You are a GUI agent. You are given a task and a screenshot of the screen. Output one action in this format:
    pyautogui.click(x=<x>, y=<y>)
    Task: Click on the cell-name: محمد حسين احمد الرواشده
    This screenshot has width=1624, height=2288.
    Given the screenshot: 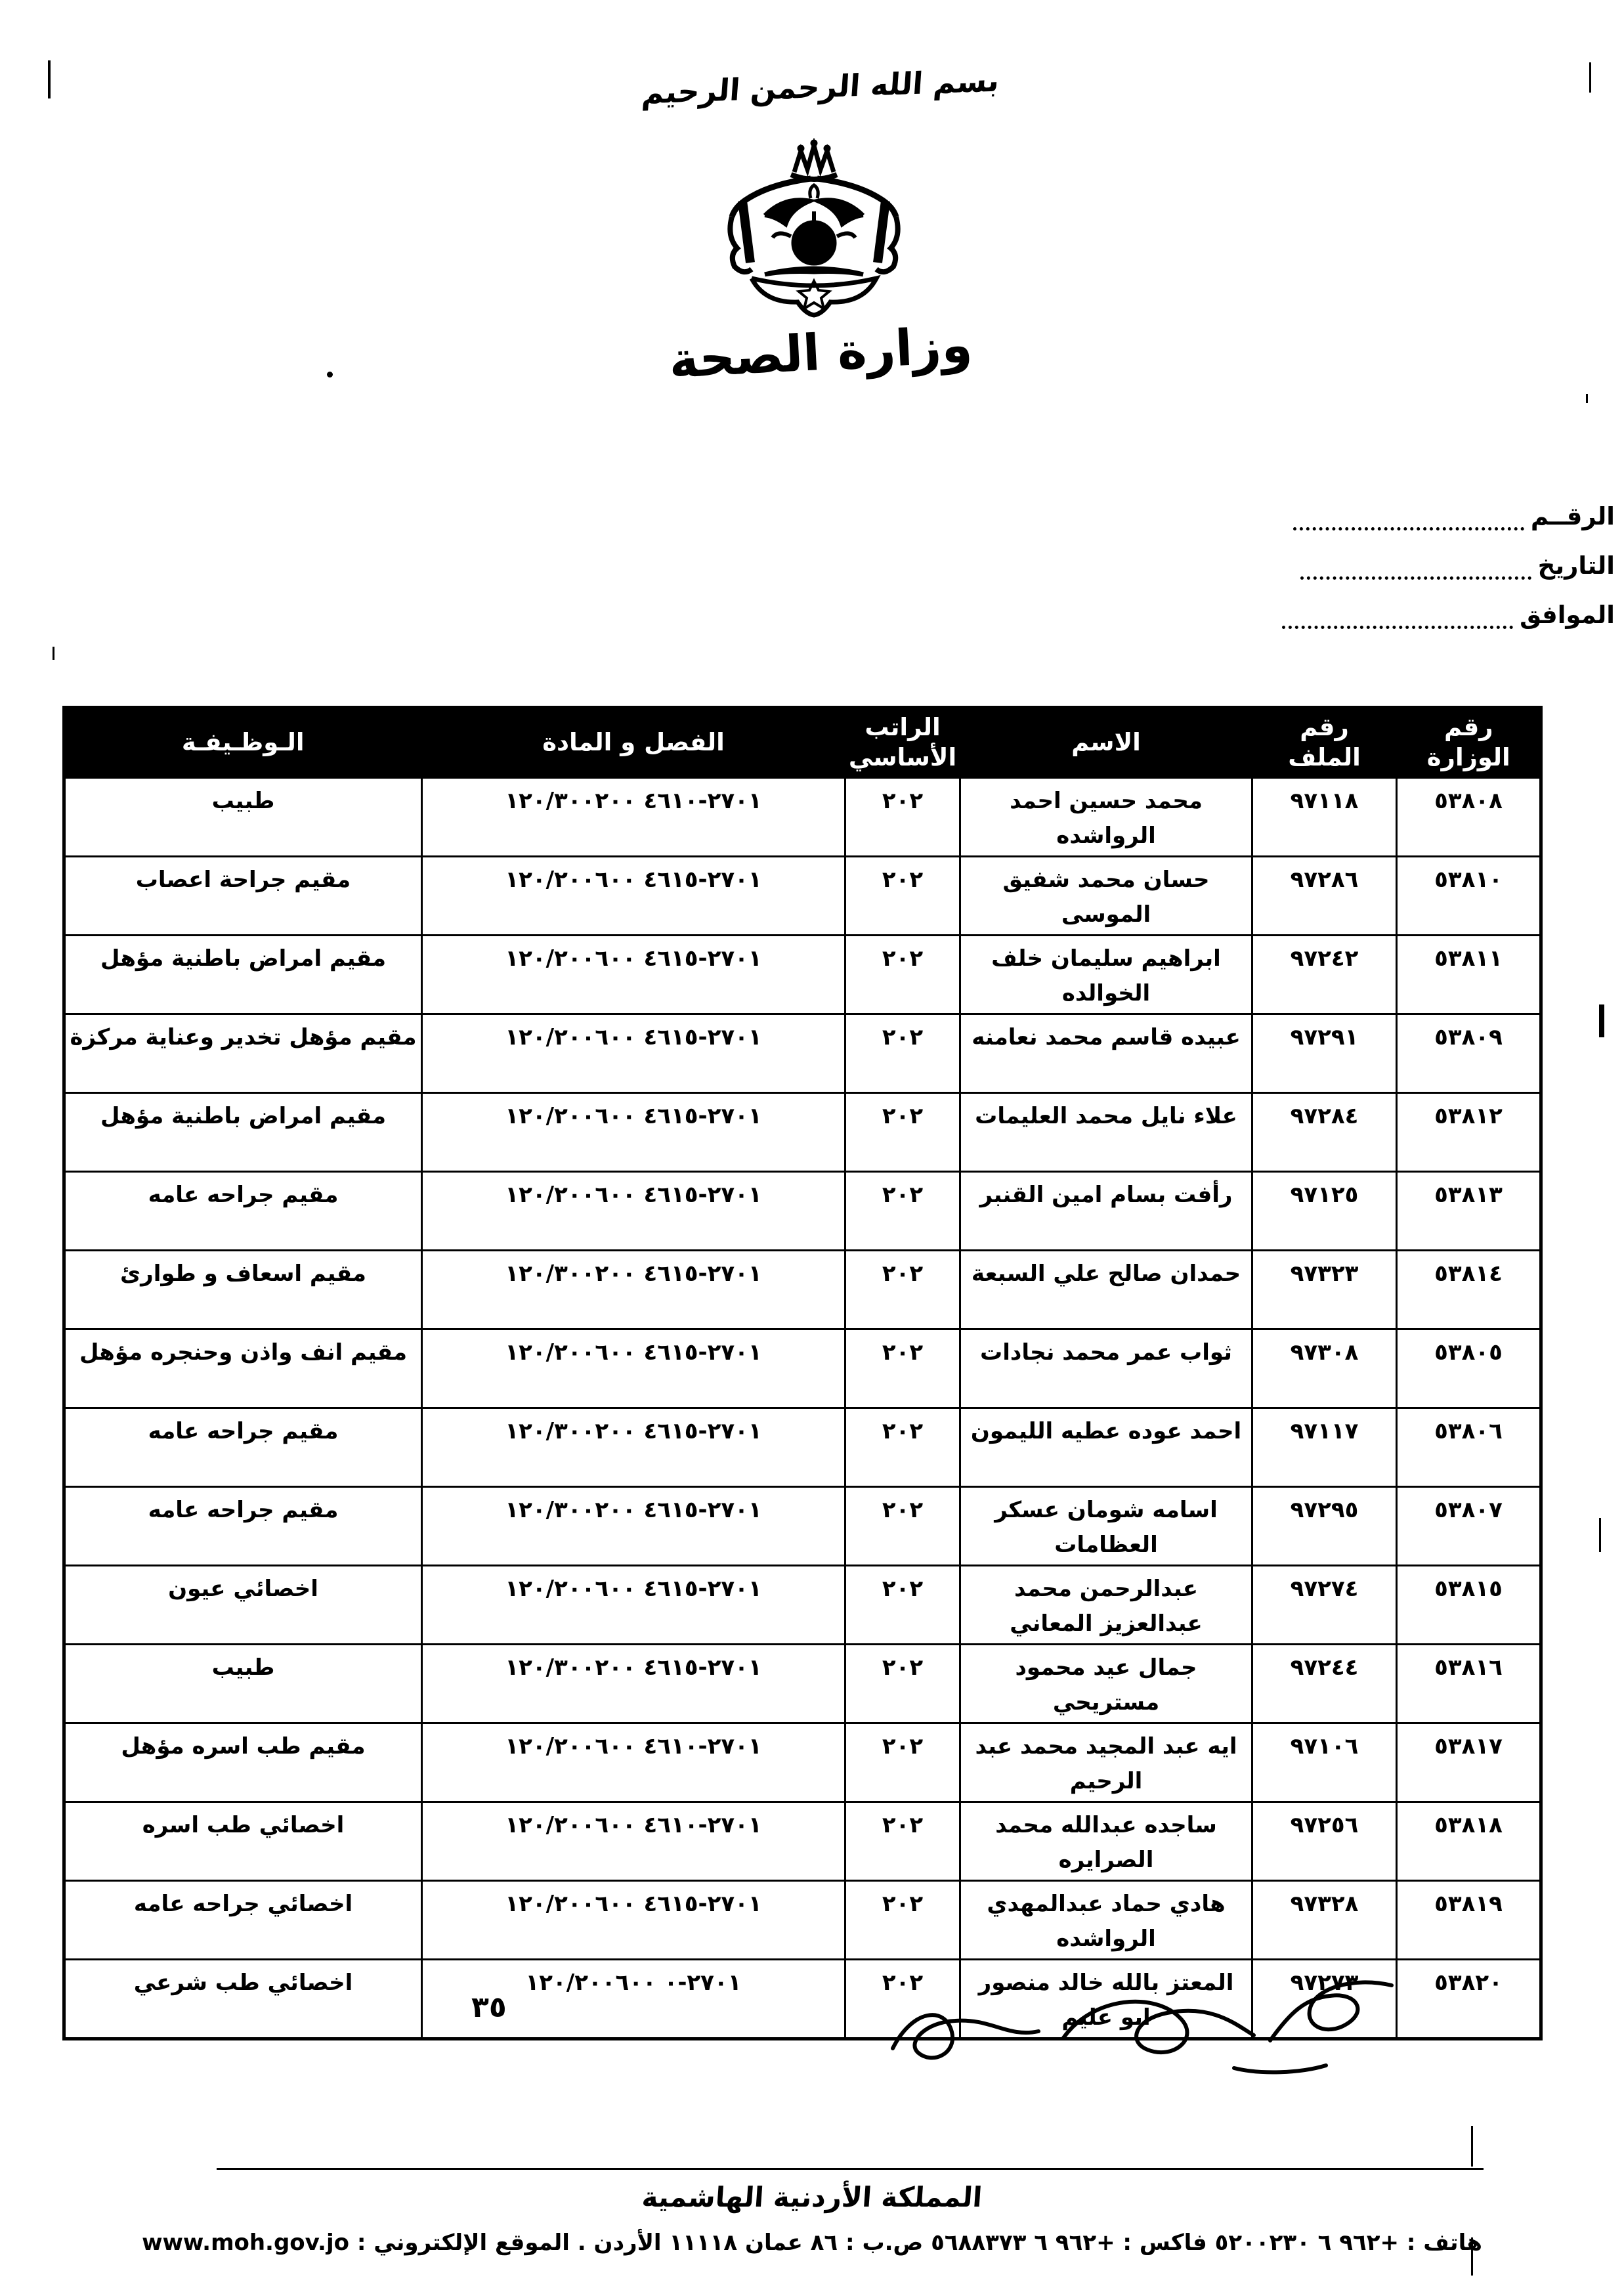 What is the action you would take?
    pyautogui.click(x=1106, y=816)
    